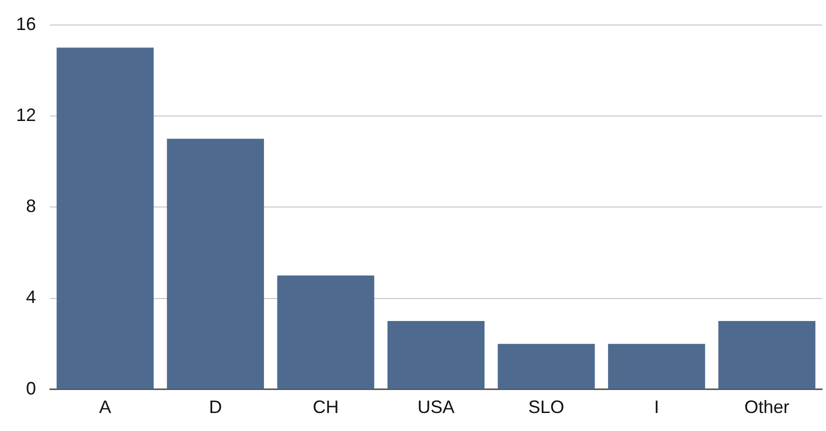 This screenshot has height=431, width=826. I want to click on y-tick-label: 0, so click(31, 388).